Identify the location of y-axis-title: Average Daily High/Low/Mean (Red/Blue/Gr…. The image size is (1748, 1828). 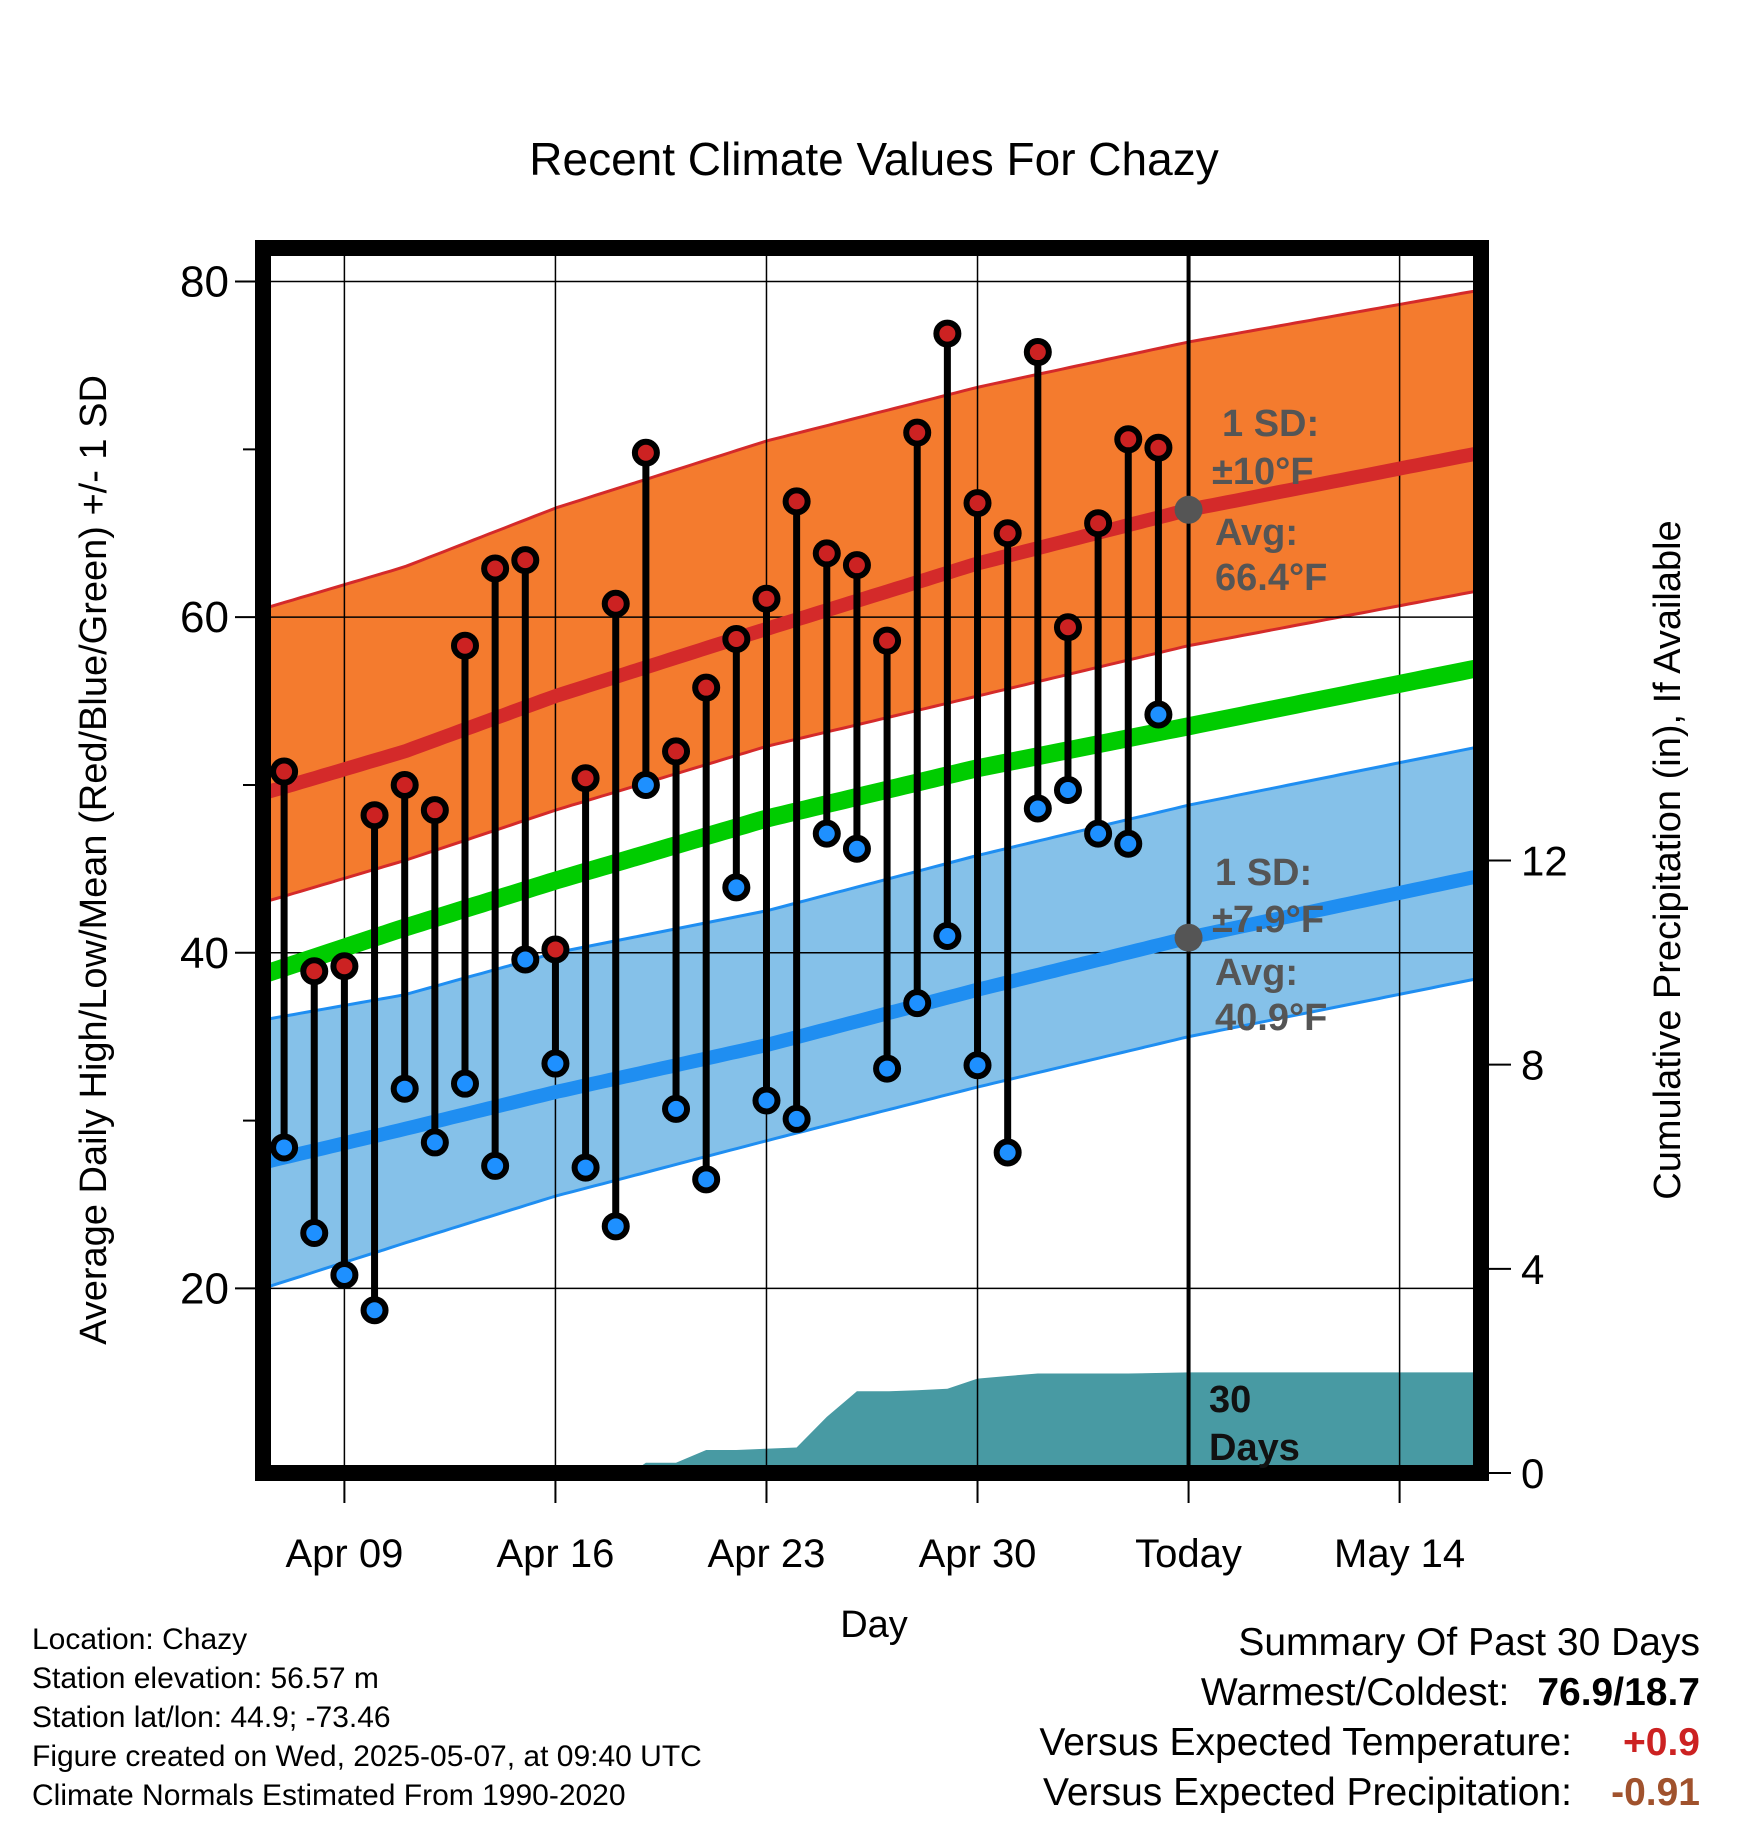
(94, 860).